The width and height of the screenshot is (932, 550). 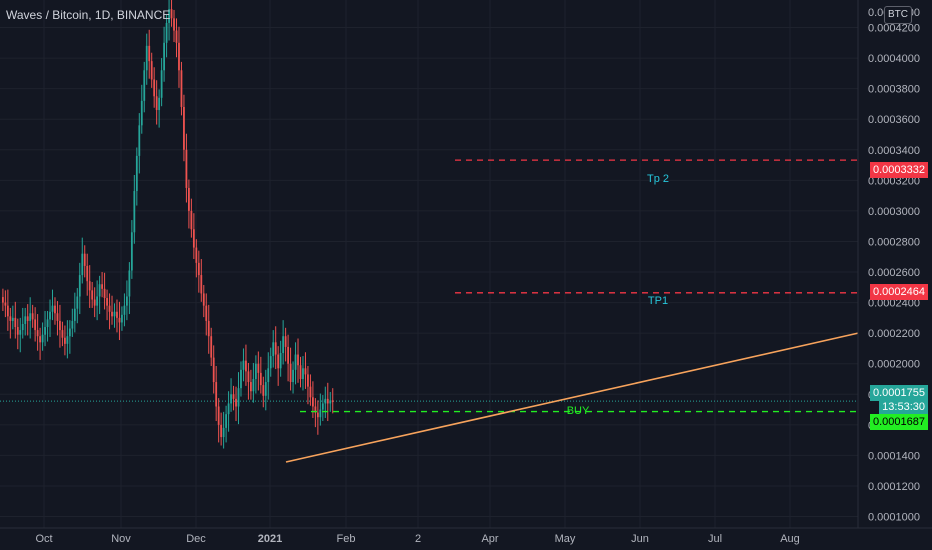 What do you see at coordinates (715, 539) in the screenshot?
I see `time-tick-label: Jul` at bounding box center [715, 539].